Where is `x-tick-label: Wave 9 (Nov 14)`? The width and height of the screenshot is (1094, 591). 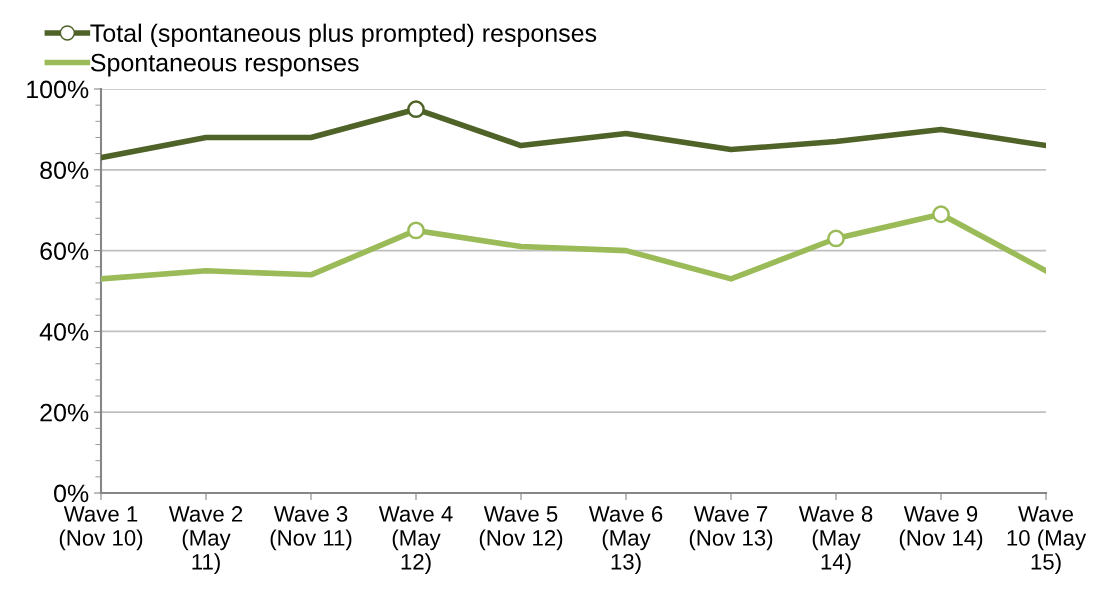
x-tick-label: Wave 9 (Nov 14) is located at coordinates (941, 528).